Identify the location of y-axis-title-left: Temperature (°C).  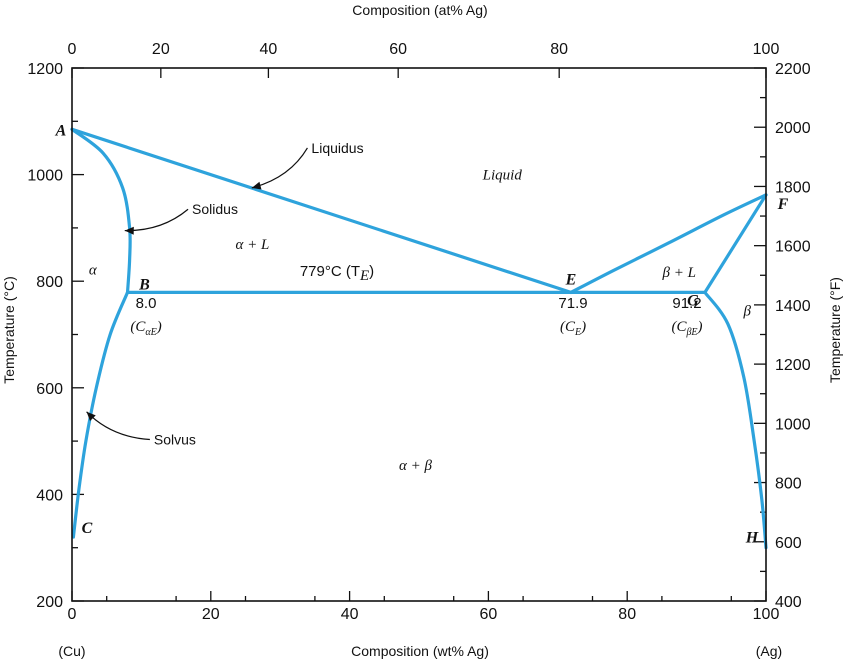
(9, 330).